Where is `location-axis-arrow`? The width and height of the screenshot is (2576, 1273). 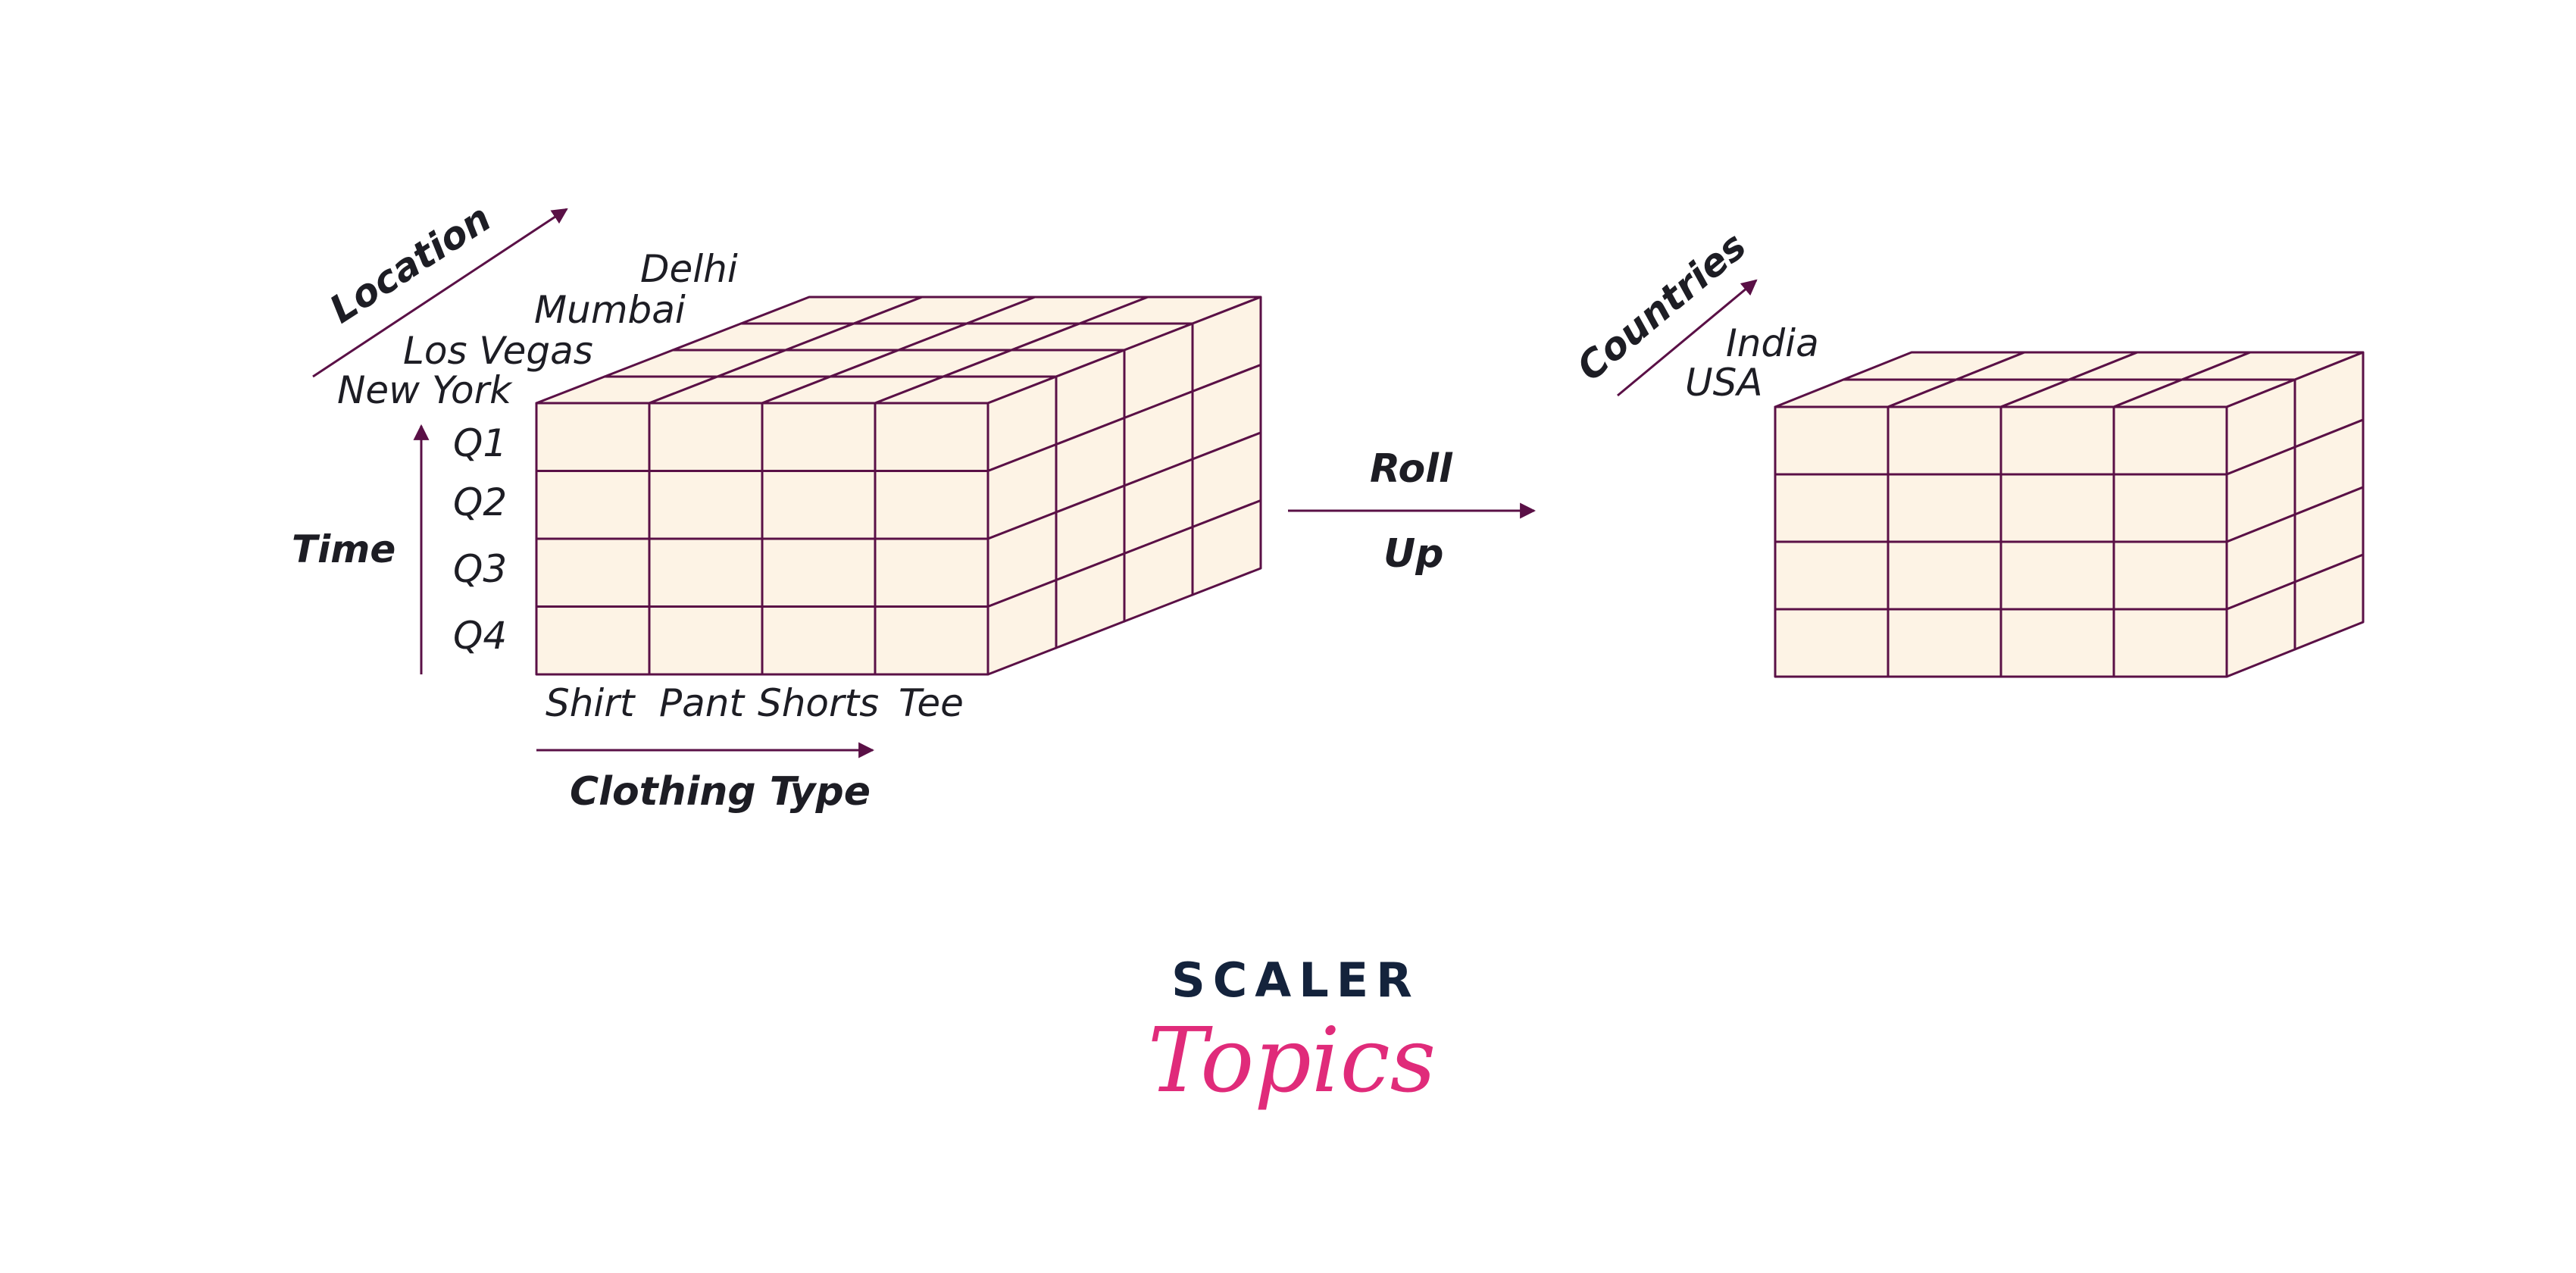
location-axis-arrow is located at coordinates (440, 293).